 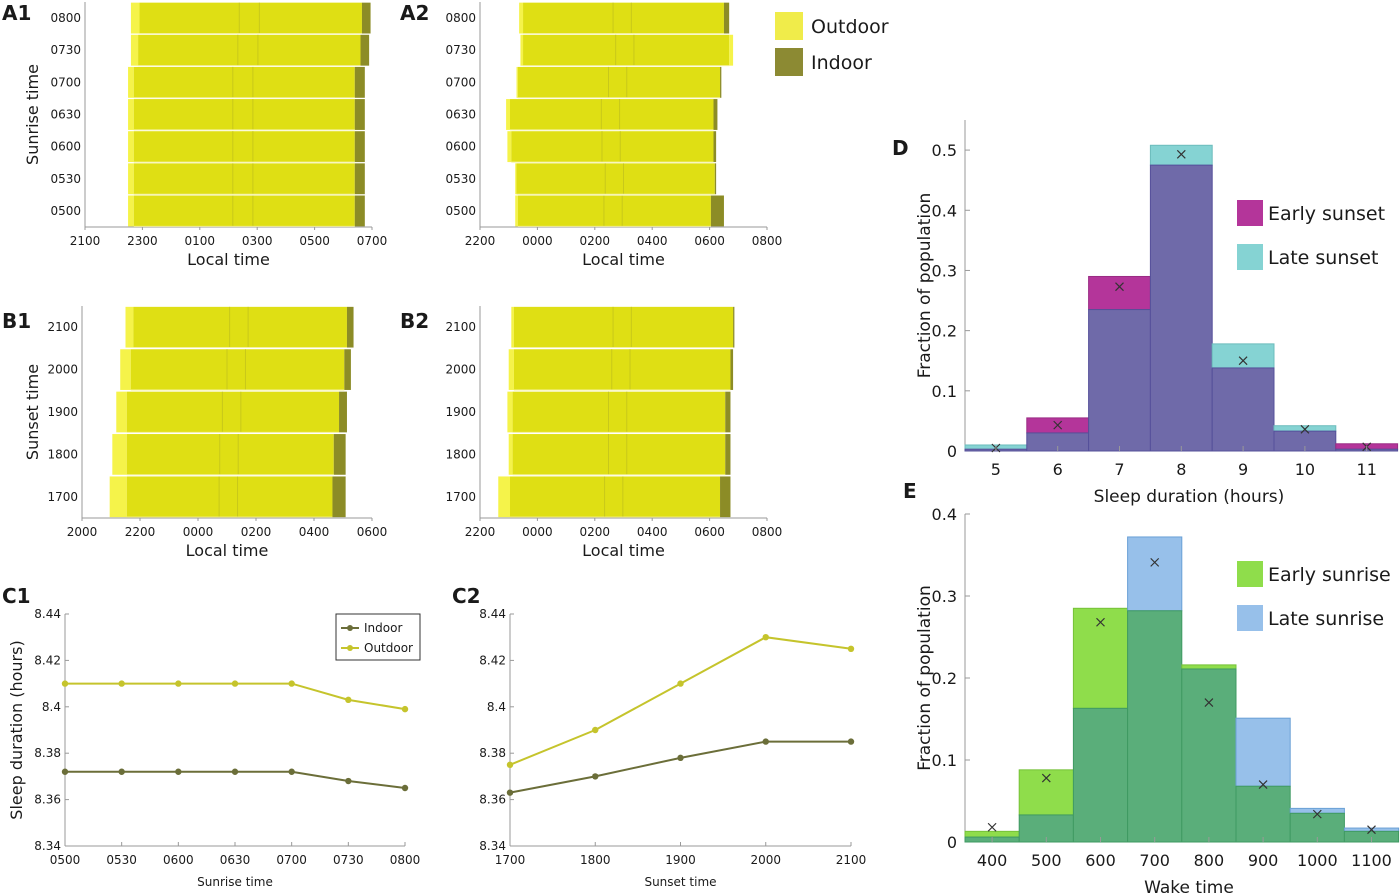 I want to click on x-tick-label: 500, so click(x=1046, y=860).